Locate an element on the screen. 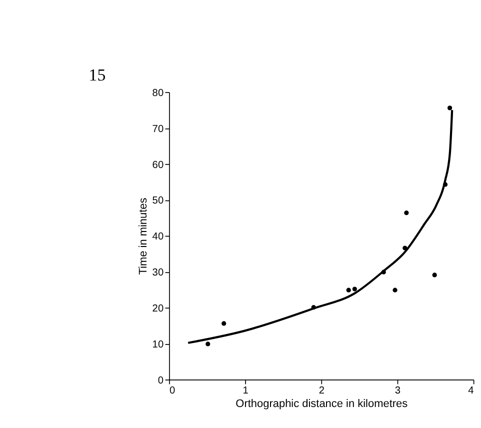 The image size is (481, 428). y-tick-label: 40 is located at coordinates (158, 237).